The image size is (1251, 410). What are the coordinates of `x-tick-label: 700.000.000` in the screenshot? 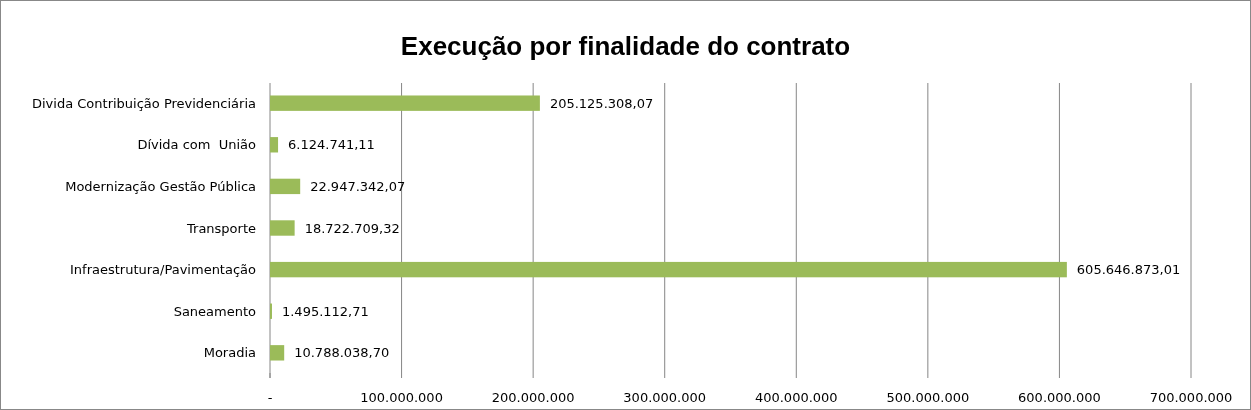 It's located at (1191, 397).